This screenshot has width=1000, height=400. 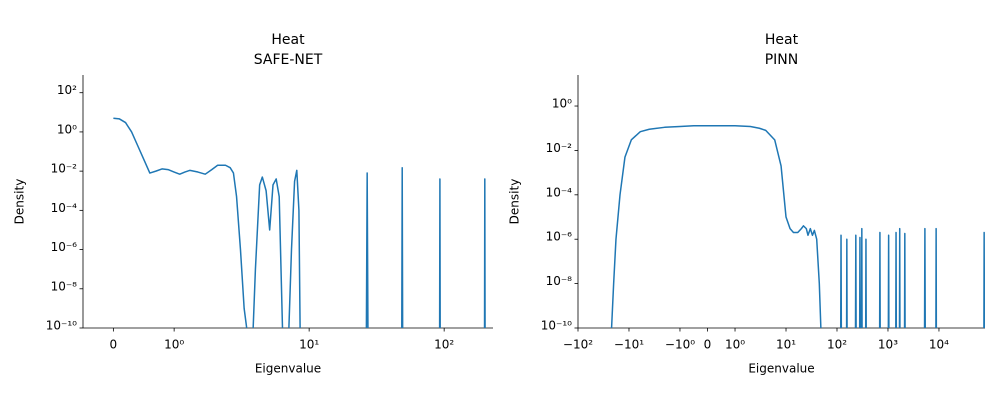 I want to click on x-tick-label: 10⁴, so click(x=939, y=345).